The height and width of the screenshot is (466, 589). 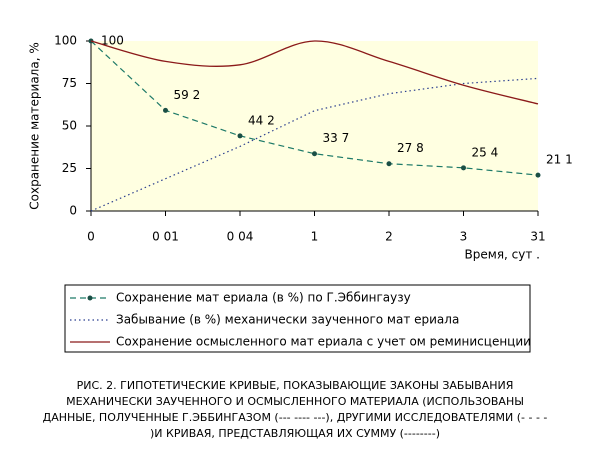 I want to click on y-tick-label: 75, so click(x=69, y=83).